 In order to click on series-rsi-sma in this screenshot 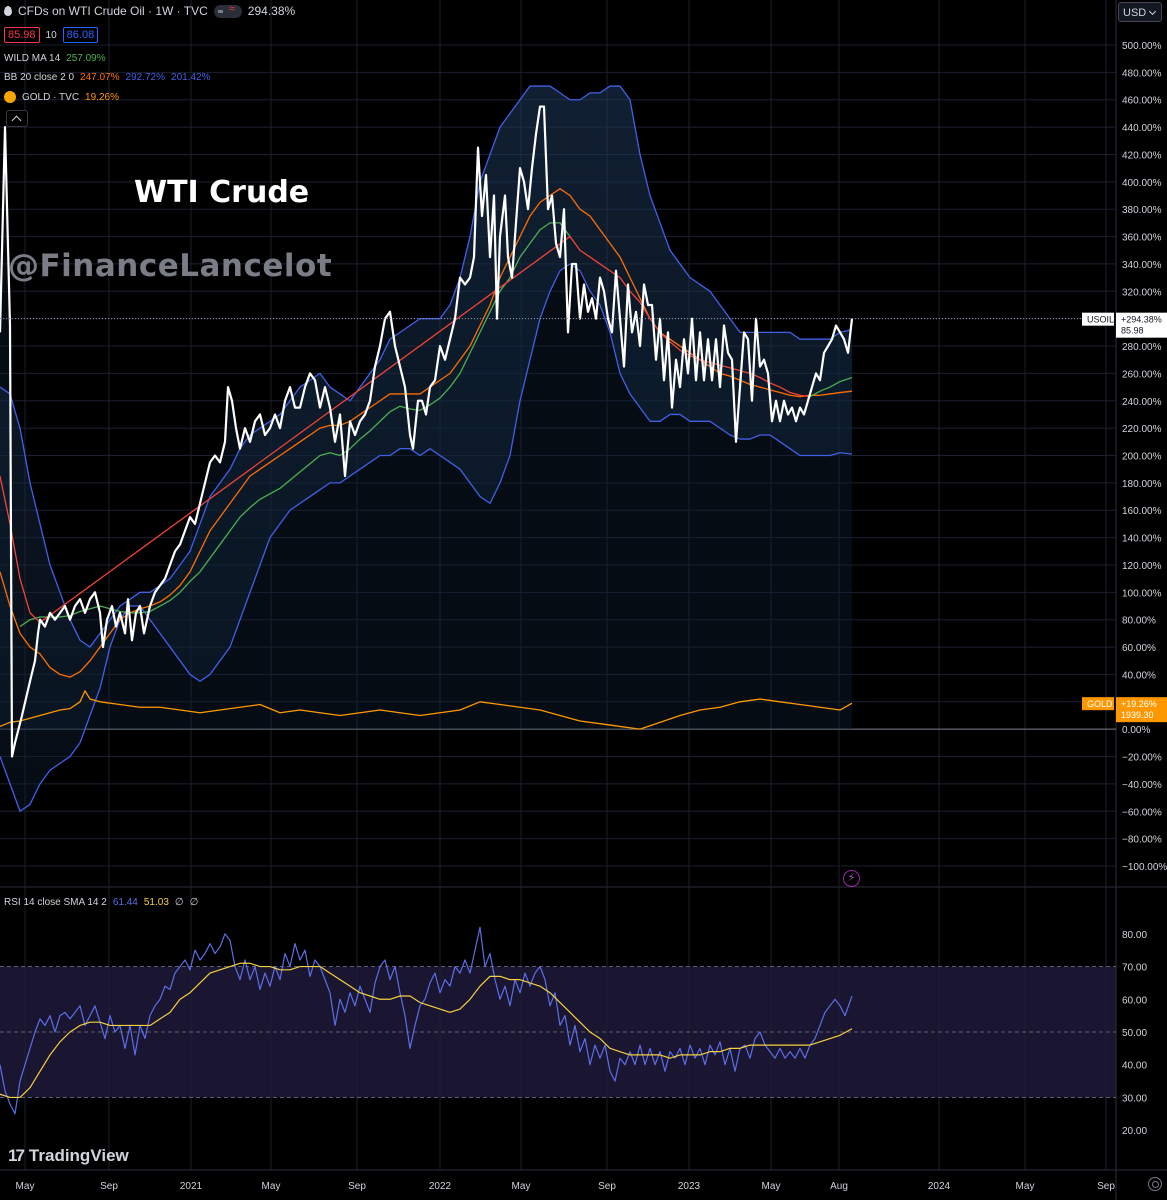, I will do `click(426, 1030)`.